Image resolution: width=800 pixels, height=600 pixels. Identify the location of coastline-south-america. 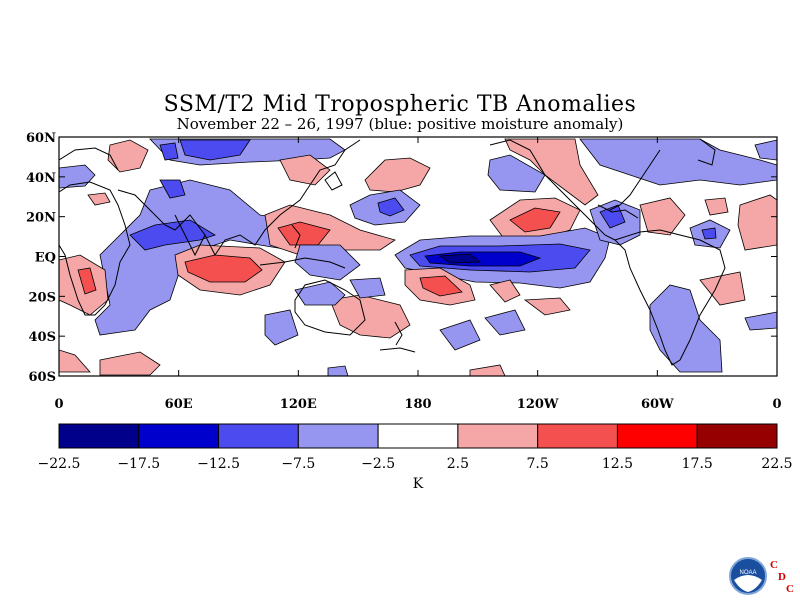
(670, 297).